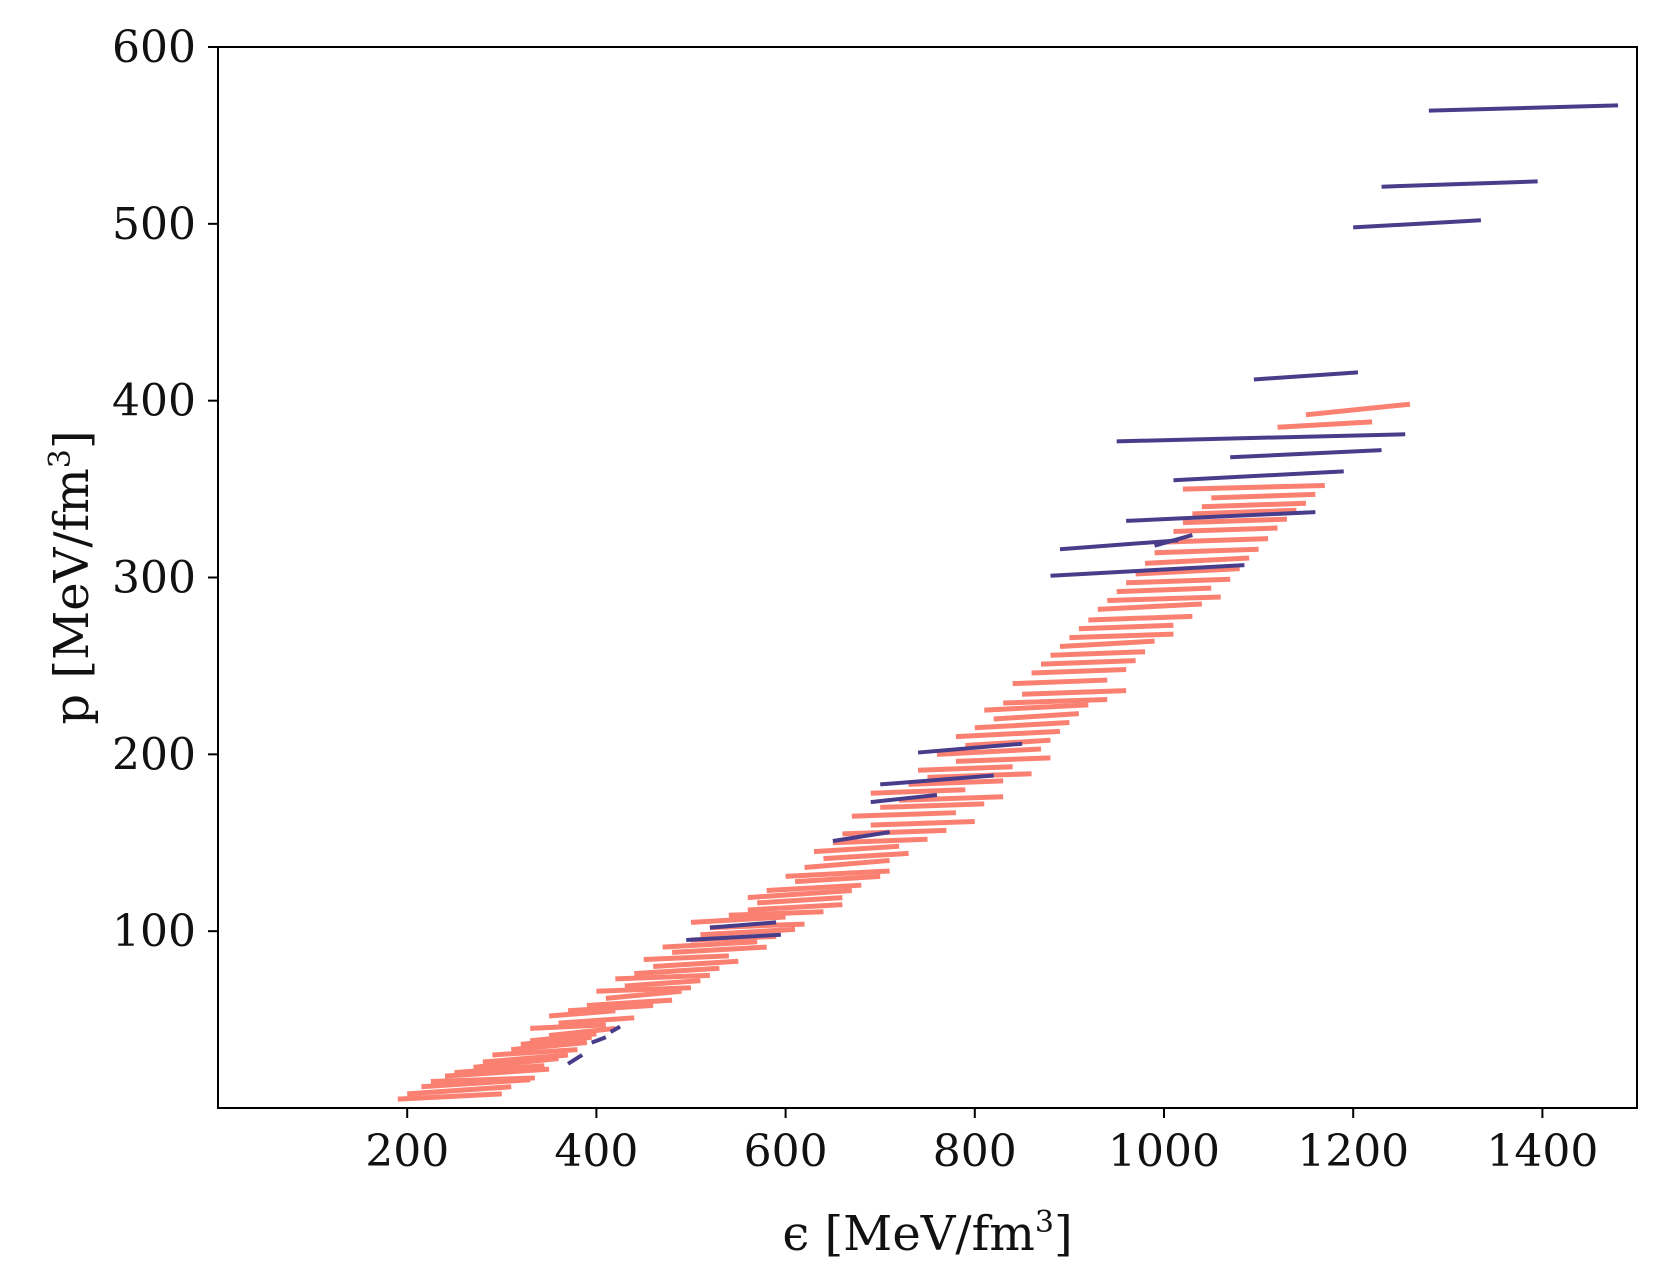 Image resolution: width=1660 pixels, height=1287 pixels. Describe the element at coordinates (154, 931) in the screenshot. I see `y-tick-label: 100` at that location.